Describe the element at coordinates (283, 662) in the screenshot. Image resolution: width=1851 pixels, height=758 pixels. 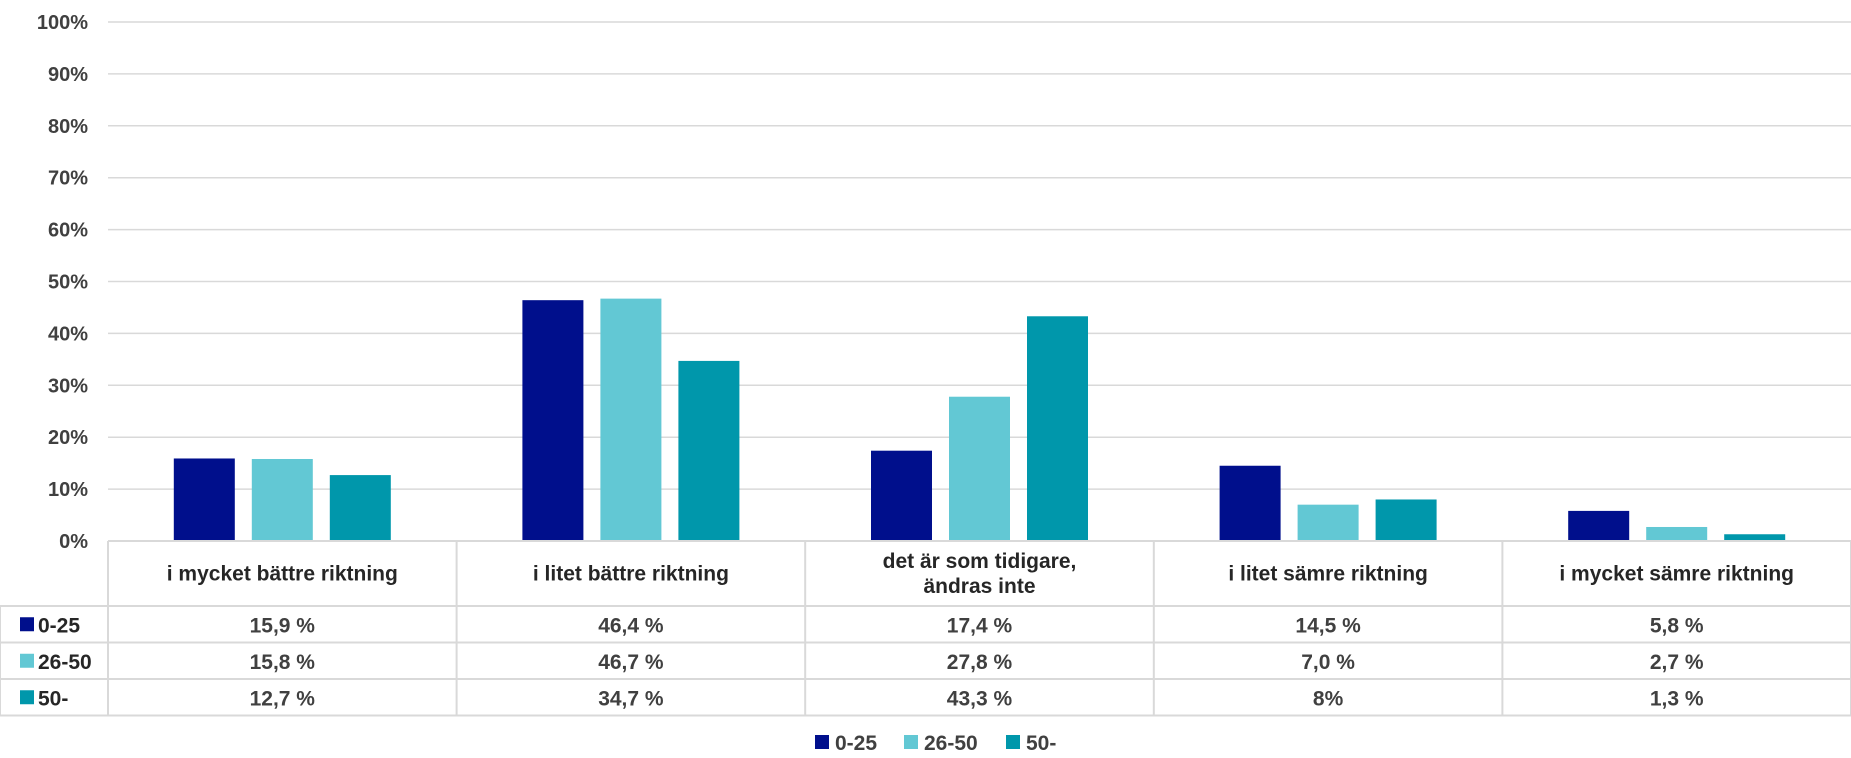
I see `data-label: 15,8 %` at that location.